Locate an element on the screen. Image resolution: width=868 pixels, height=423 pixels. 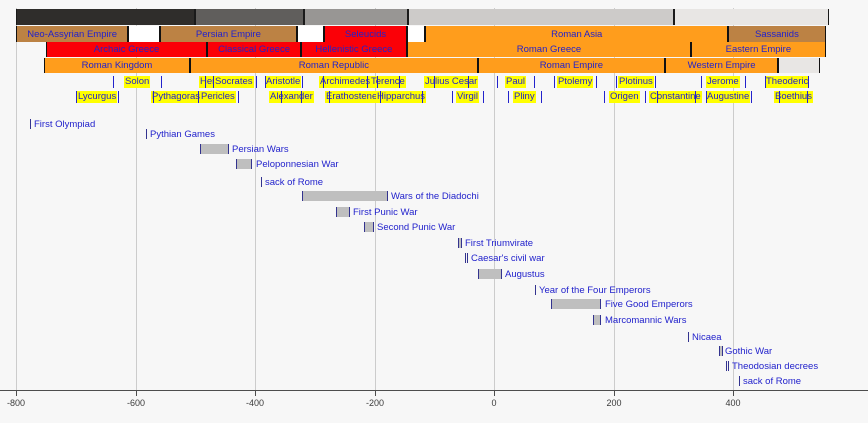
person-pericles: Pericles is located at coordinates (218, 97).